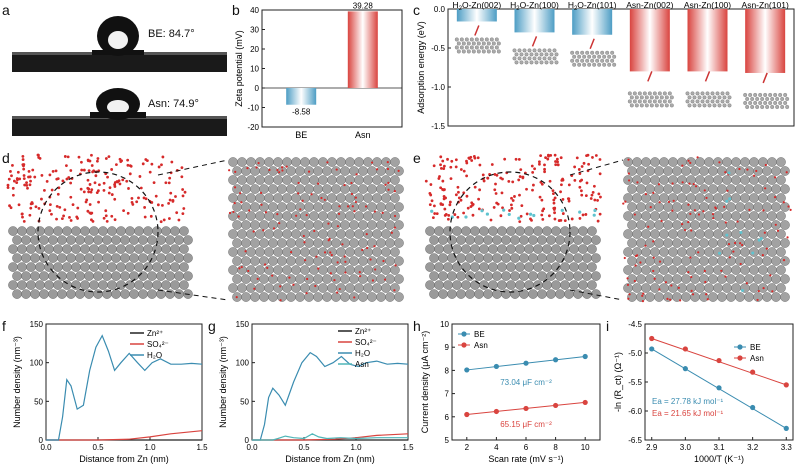 This screenshot has height=467, width=800. What do you see at coordinates (652, 349) in the screenshot?
I see `data-point` at bounding box center [652, 349].